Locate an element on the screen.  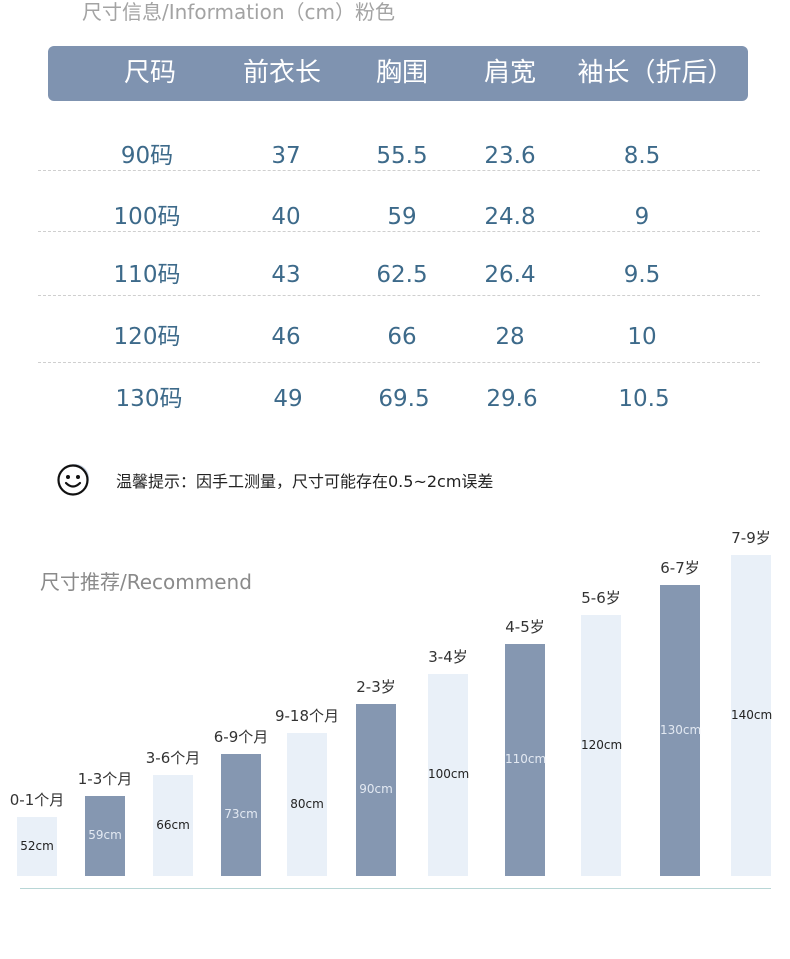
bar-value-label: 120cm is located at coordinates (602, 744).